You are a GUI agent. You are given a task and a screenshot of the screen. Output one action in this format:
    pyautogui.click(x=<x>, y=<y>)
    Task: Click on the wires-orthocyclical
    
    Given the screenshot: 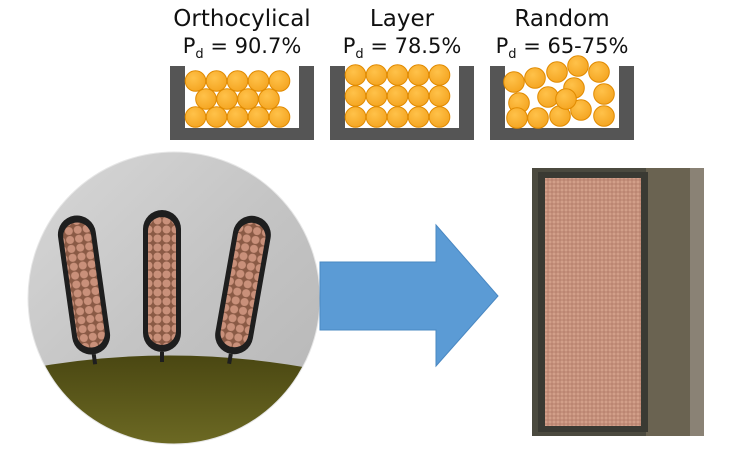 What is the action you would take?
    pyautogui.click(x=237, y=99)
    